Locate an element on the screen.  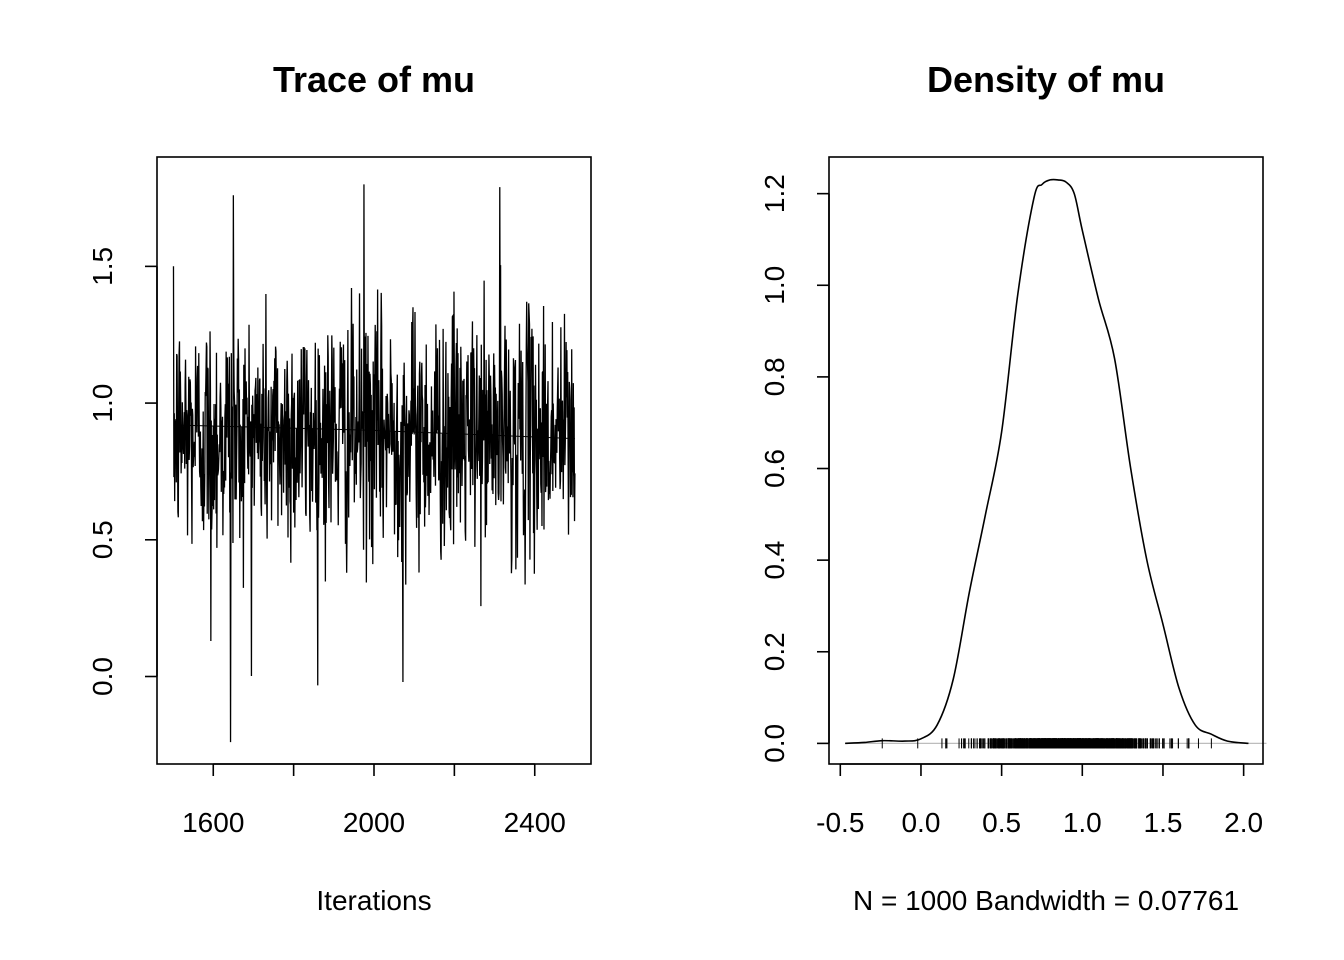
density-rug is located at coordinates (1046, 743).